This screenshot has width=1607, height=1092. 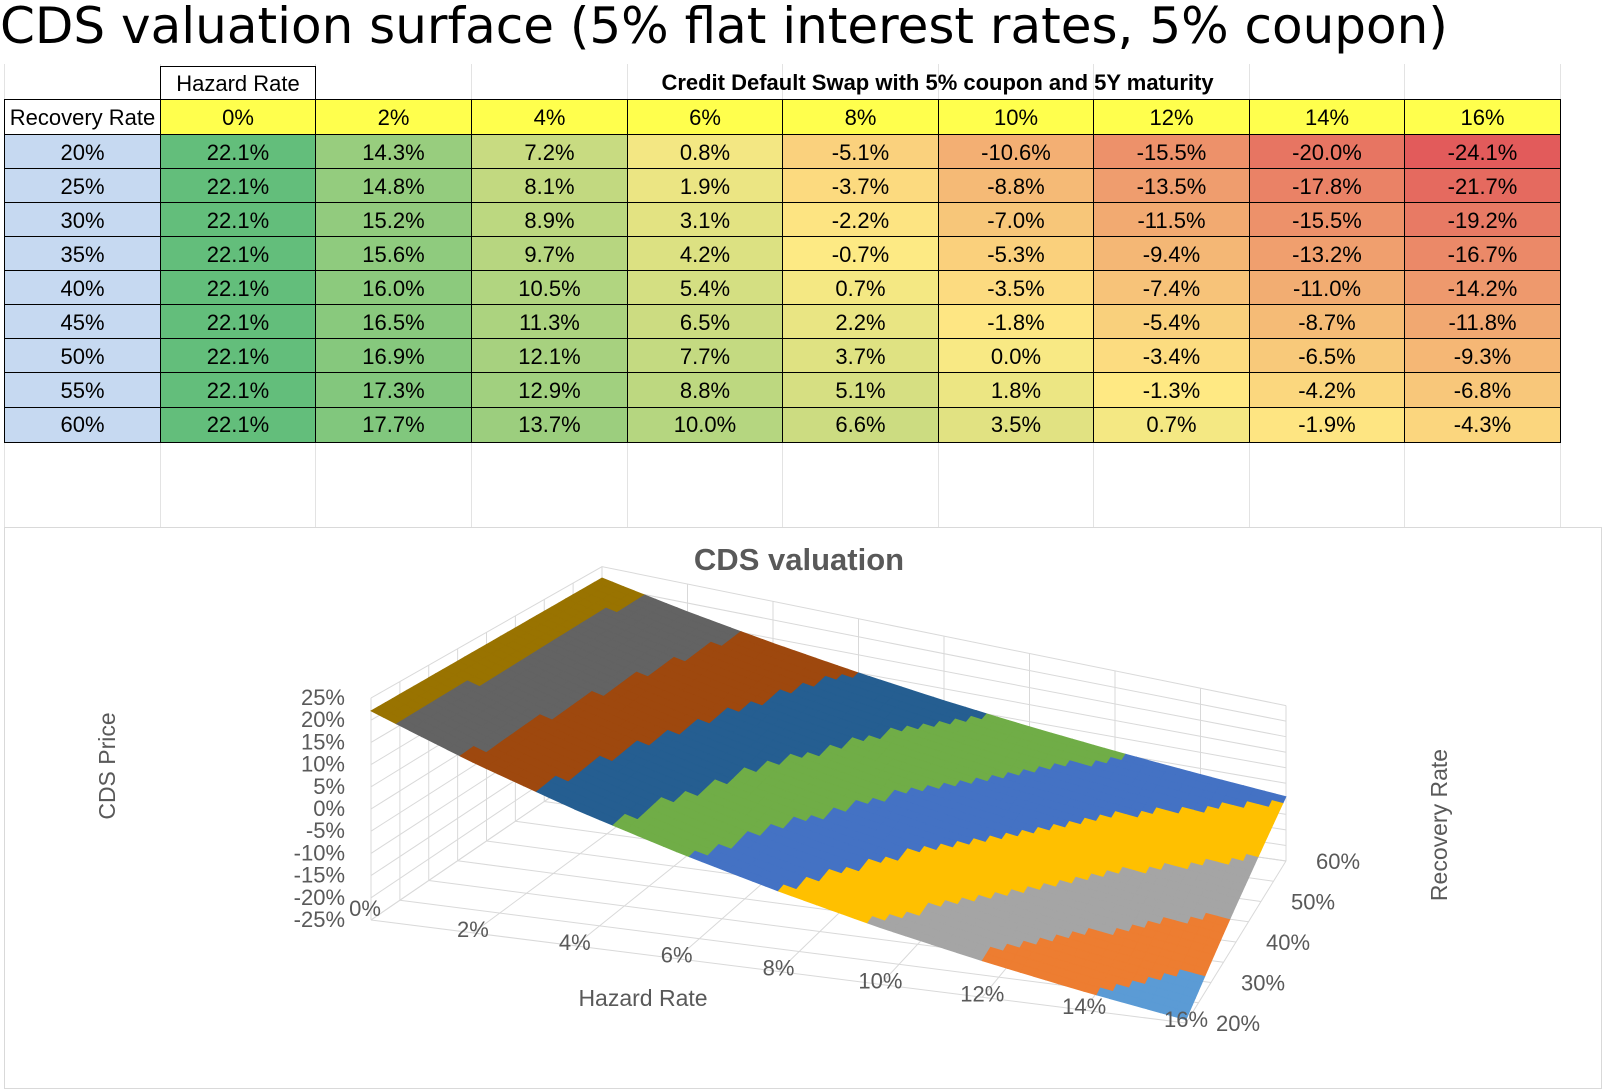 What do you see at coordinates (1482, 321) in the screenshot?
I see `table-cell: -11.8%` at bounding box center [1482, 321].